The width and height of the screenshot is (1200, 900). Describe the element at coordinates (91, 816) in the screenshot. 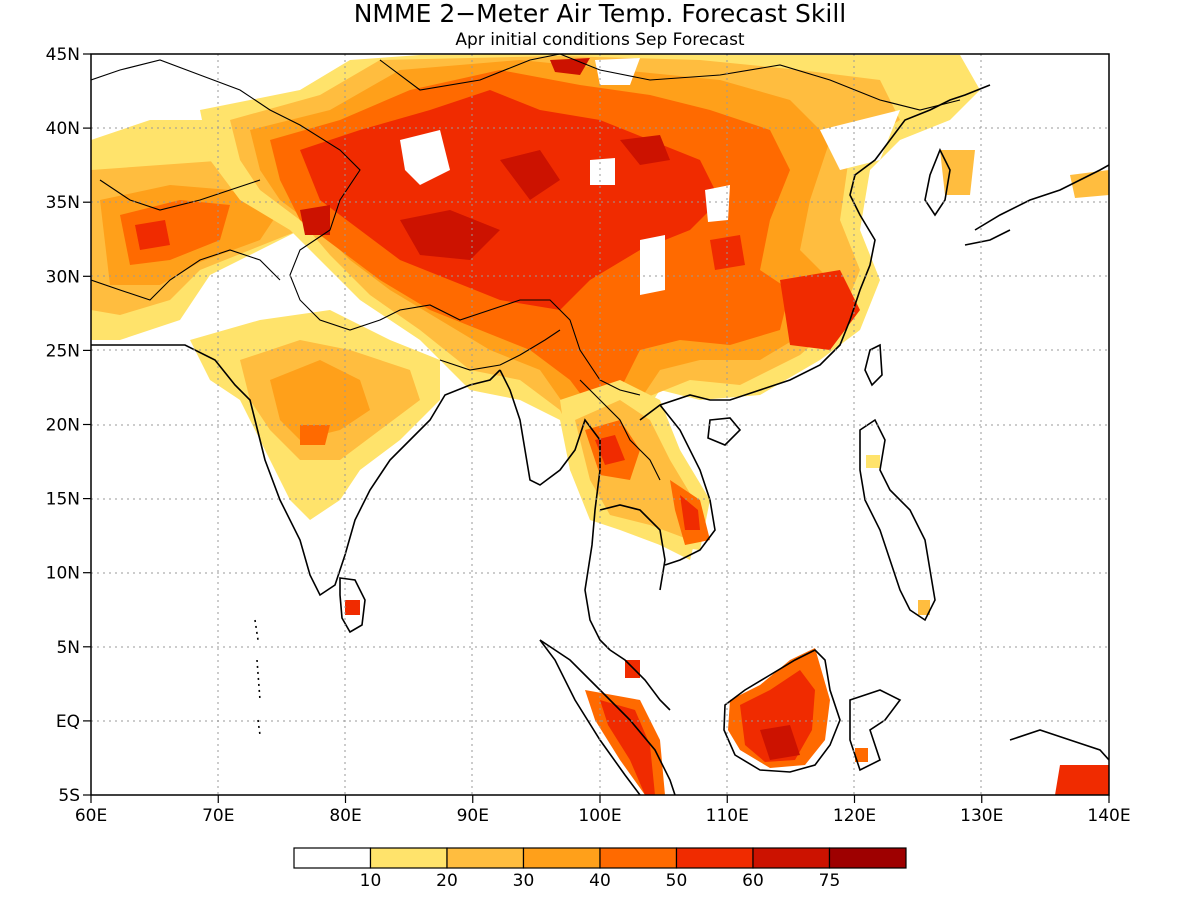

I see `lon-tick-label: 60E` at that location.